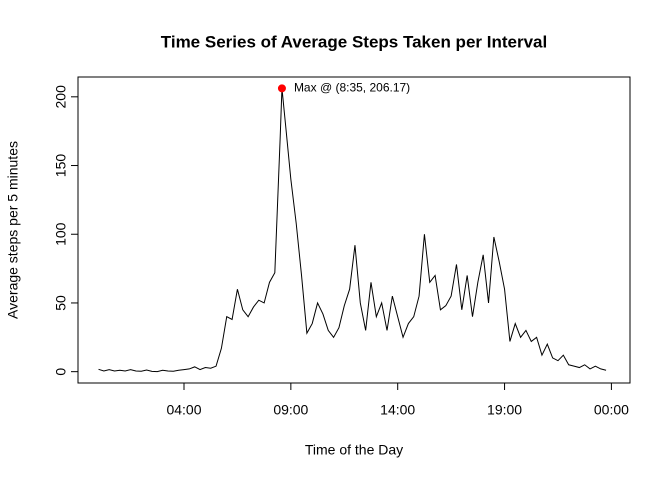 The image size is (672, 480). I want to click on max-annotation: Max @ (8:35, 206.17), so click(352, 88).